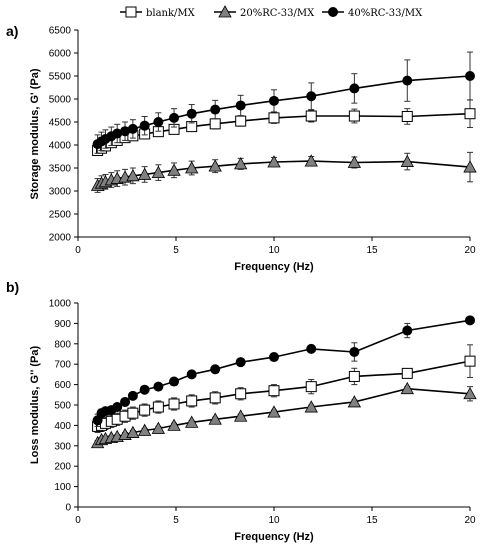  What do you see at coordinates (60, 215) in the screenshot?
I see `y-tick-label: 2500` at bounding box center [60, 215].